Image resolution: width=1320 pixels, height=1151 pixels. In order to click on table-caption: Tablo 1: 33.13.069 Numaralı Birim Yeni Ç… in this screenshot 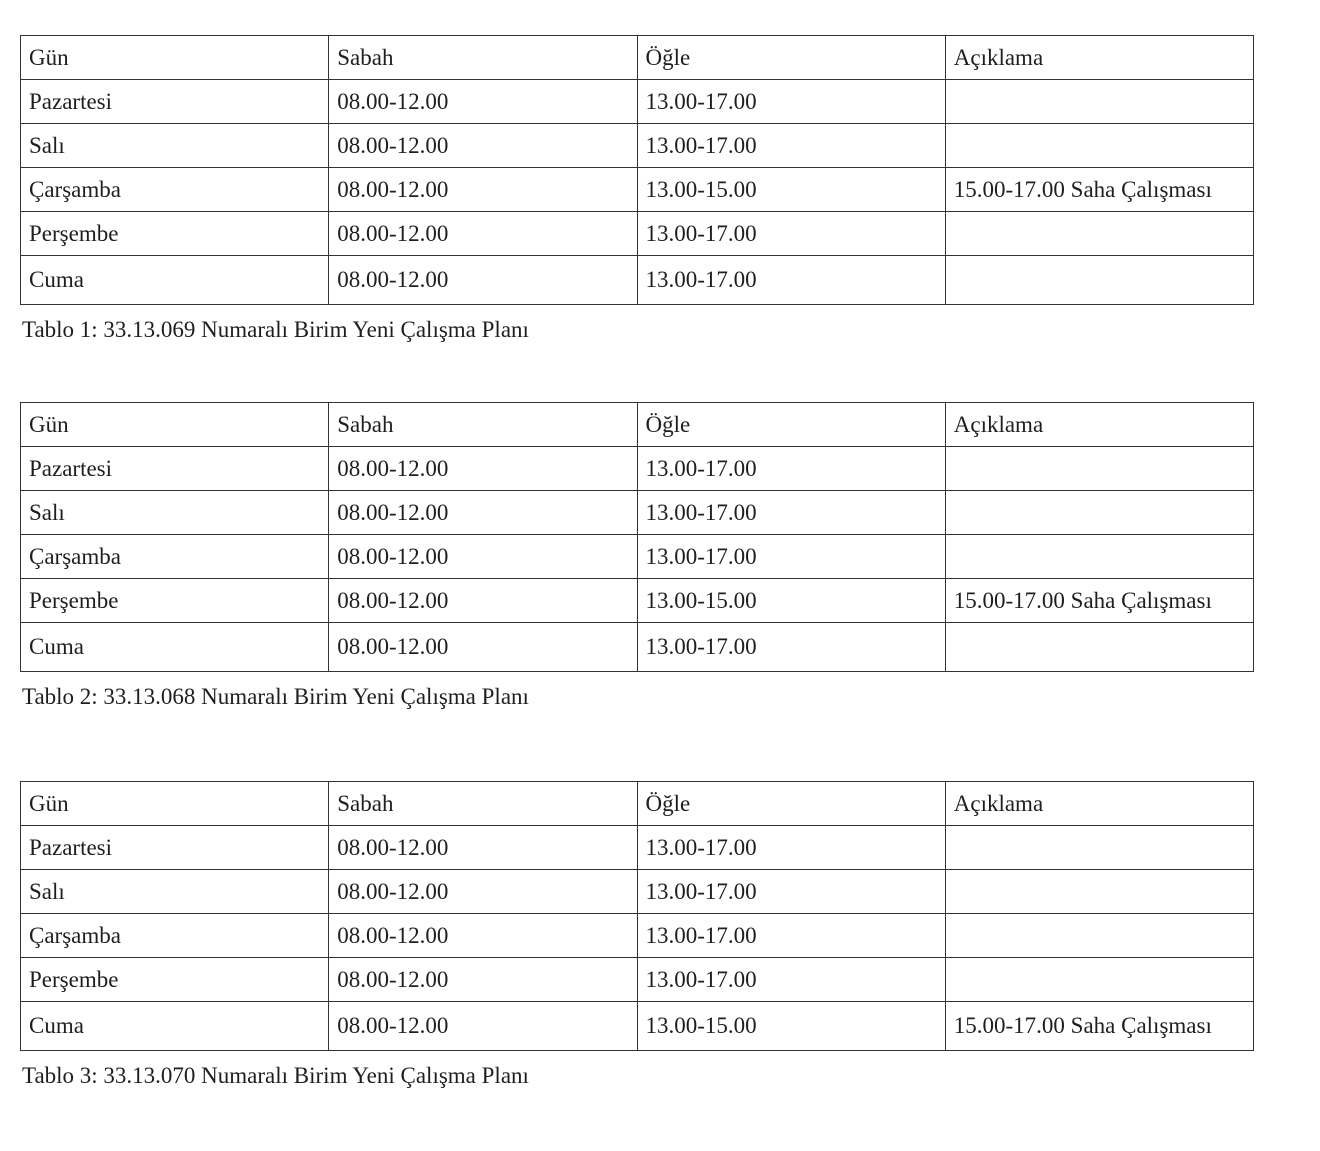, I will do `click(275, 329)`.